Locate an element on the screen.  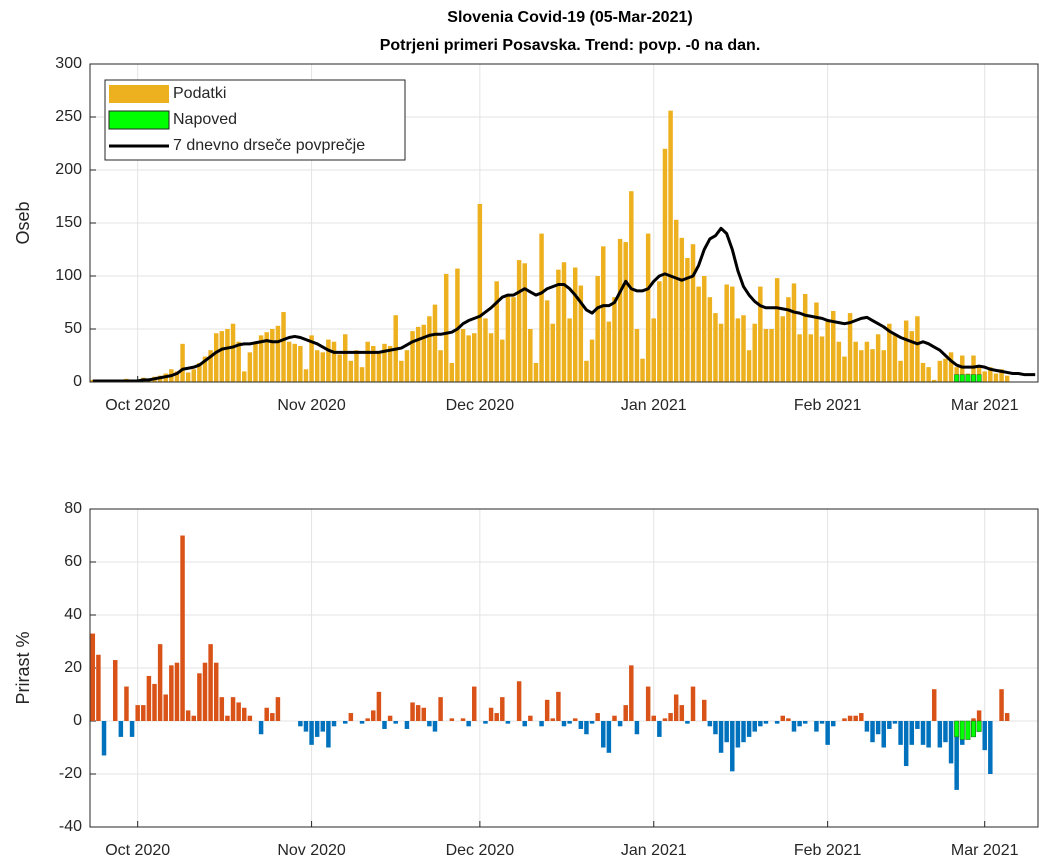
x-tick-label: Oct 2020 is located at coordinates (137, 850).